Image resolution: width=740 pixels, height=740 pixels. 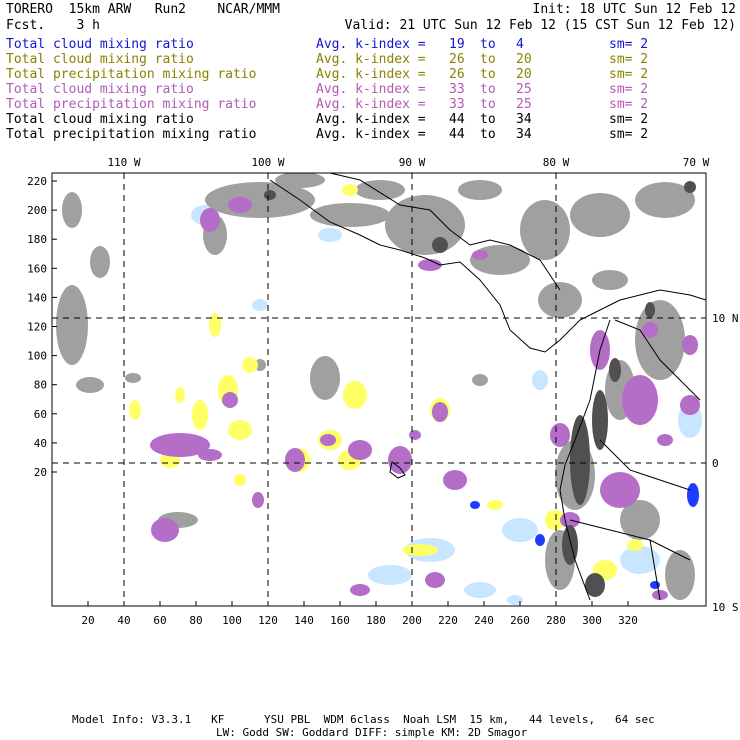 I want to click on longitude-label: 80 W, so click(x=556, y=162).